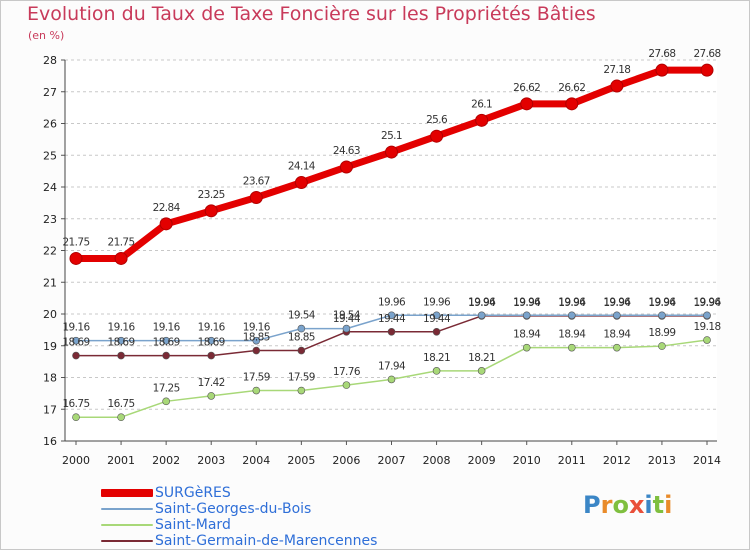 The height and width of the screenshot is (550, 750). I want to click on logo-letter: i, so click(648, 505).